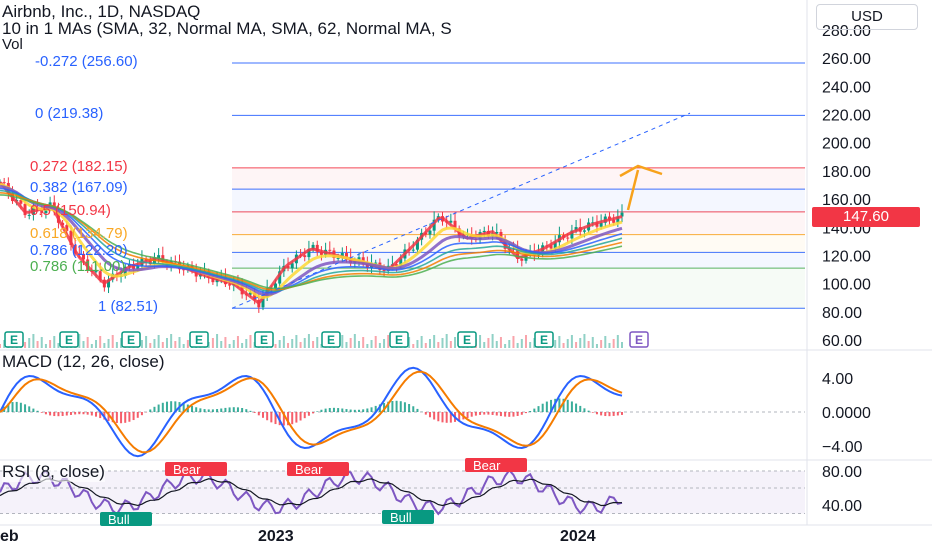  What do you see at coordinates (311, 492) in the screenshot?
I see `rsi-line` at bounding box center [311, 492].